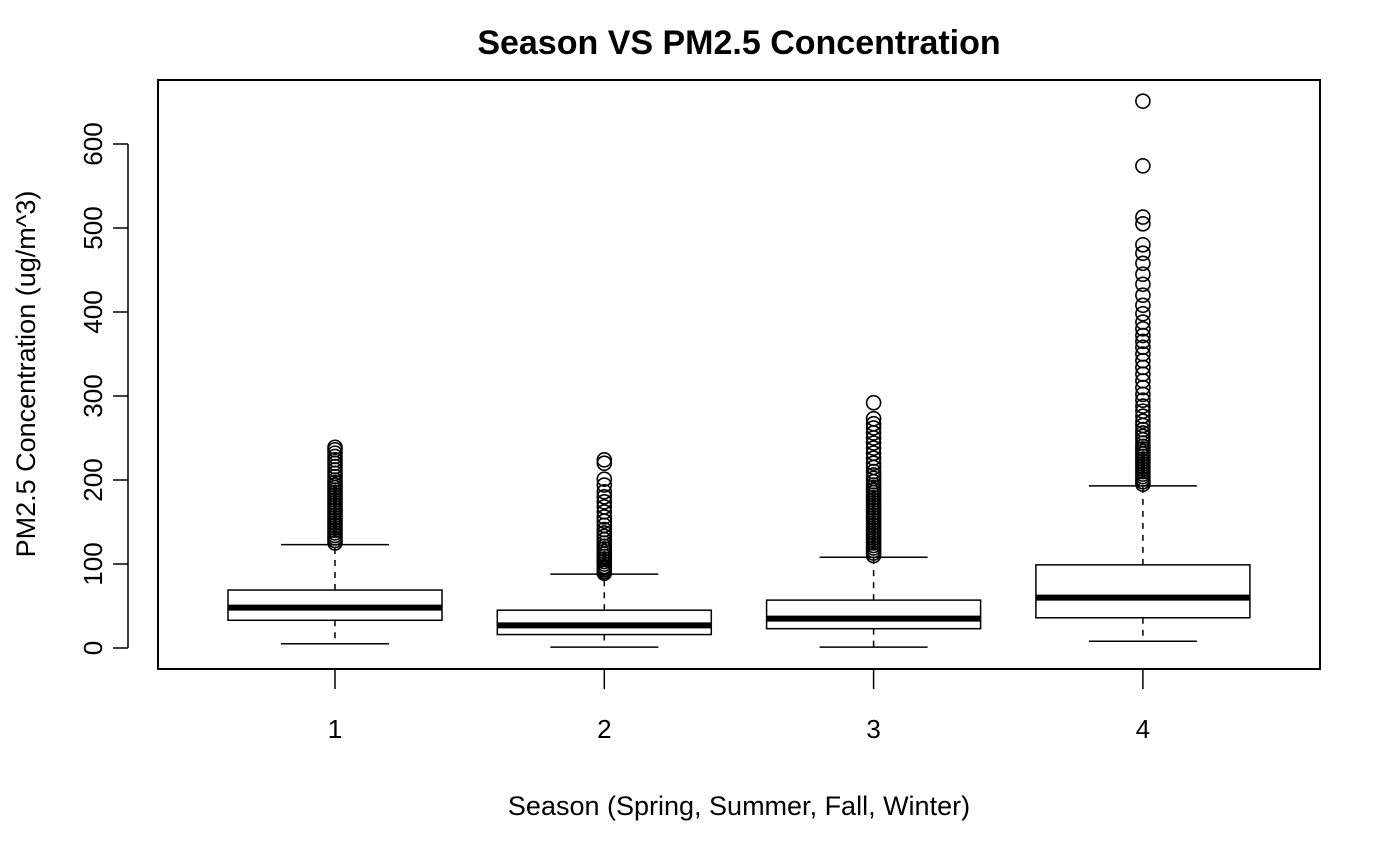 The width and height of the screenshot is (1400, 865). What do you see at coordinates (739, 706) in the screenshot?
I see `x-axis: 1 2 3 4` at bounding box center [739, 706].